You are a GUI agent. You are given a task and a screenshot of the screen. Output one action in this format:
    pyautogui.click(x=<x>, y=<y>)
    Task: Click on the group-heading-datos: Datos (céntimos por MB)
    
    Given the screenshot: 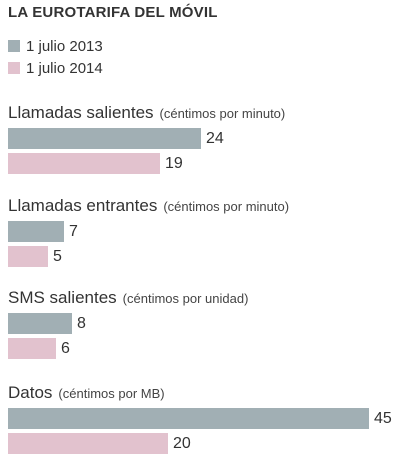 What is the action you would take?
    pyautogui.click(x=86, y=393)
    